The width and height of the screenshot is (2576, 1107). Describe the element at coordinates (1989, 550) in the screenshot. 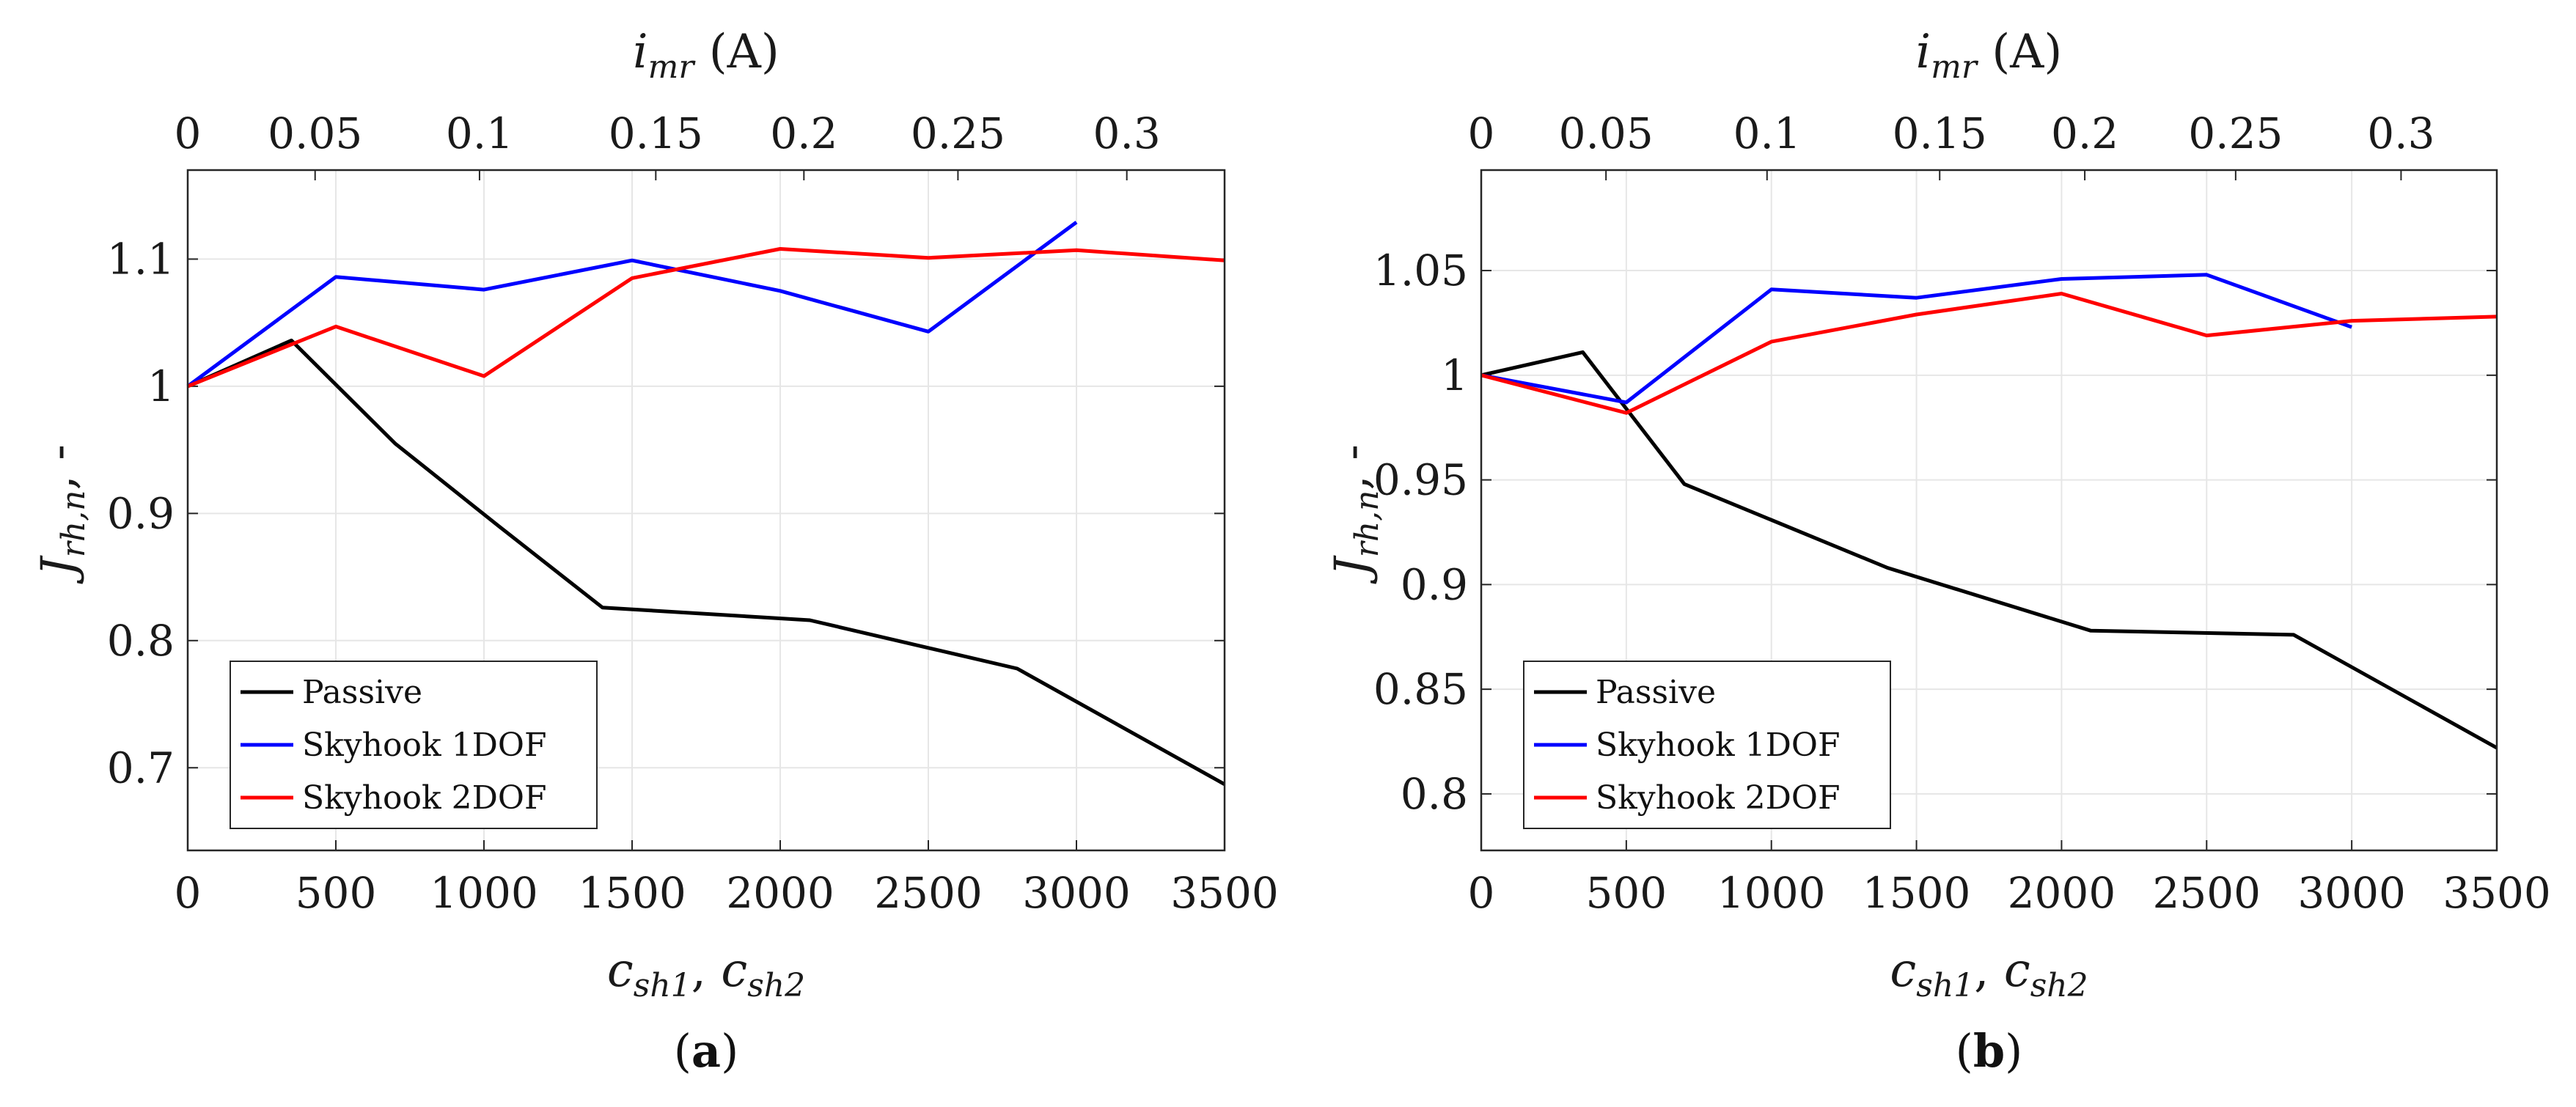

I see `series-line-passive` at that location.